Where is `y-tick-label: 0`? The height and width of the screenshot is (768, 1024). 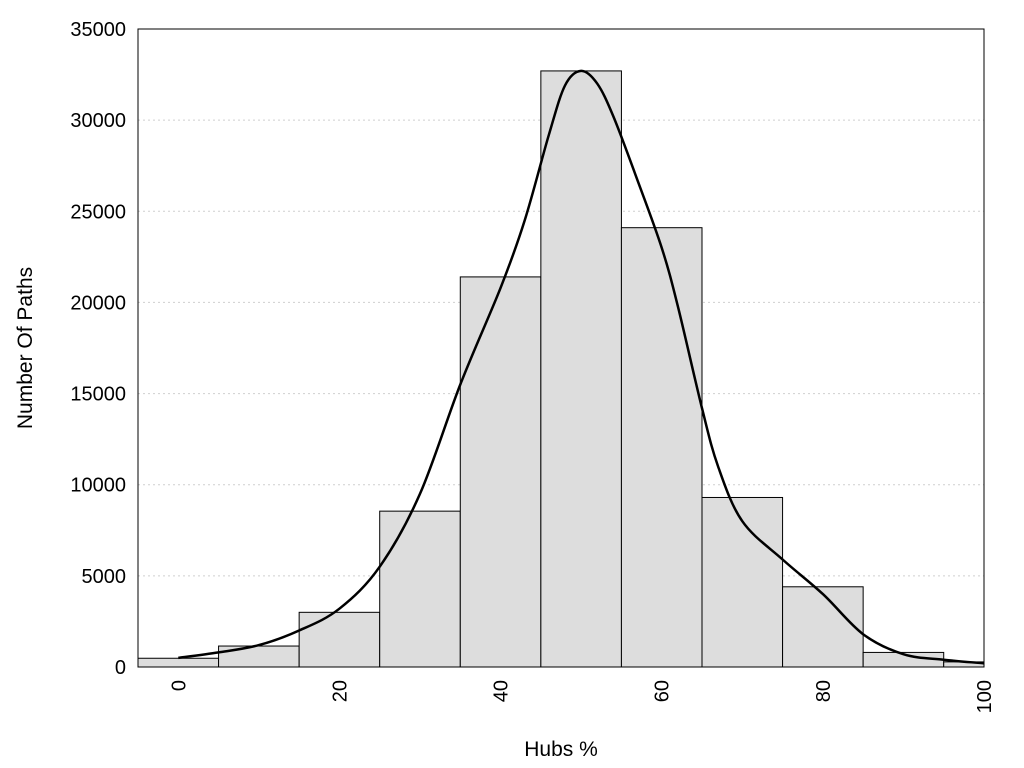 y-tick-label: 0 is located at coordinates (120, 668).